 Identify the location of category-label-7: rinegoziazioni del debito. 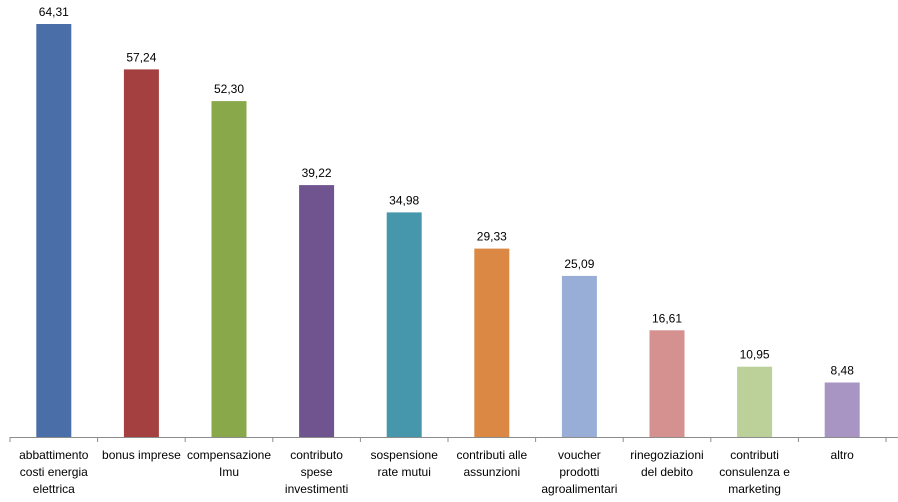
(666, 463).